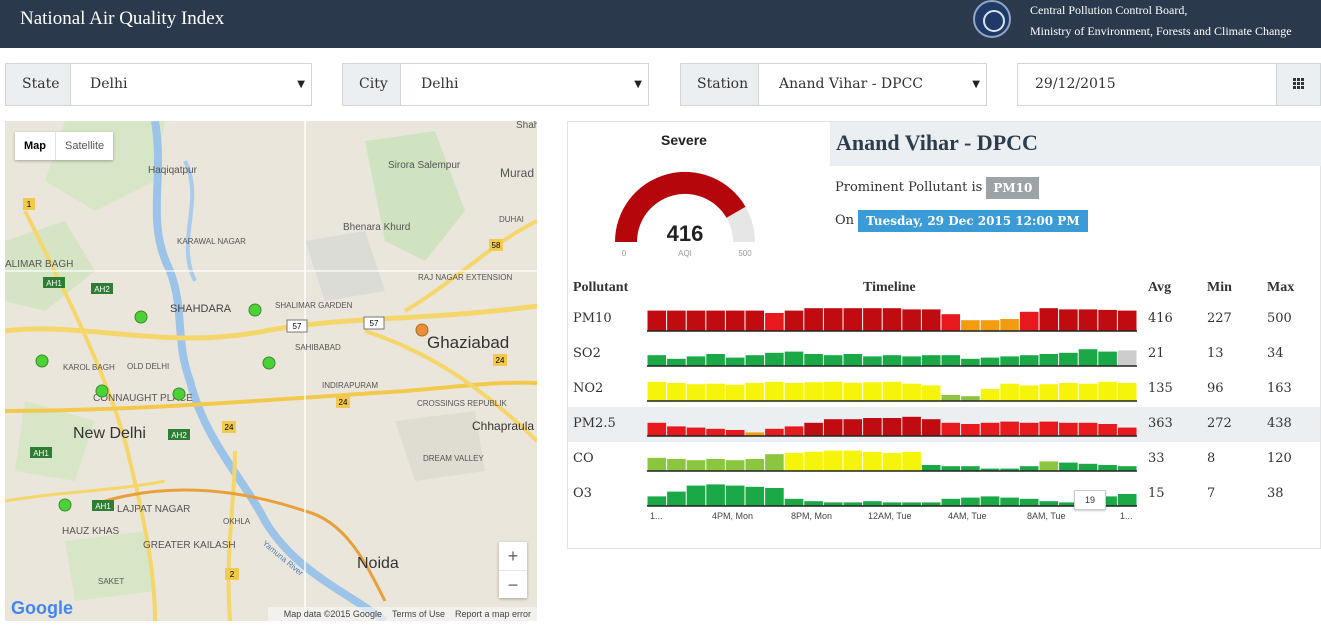  What do you see at coordinates (35, 146) in the screenshot?
I see `map-type-map-button: Map` at bounding box center [35, 146].